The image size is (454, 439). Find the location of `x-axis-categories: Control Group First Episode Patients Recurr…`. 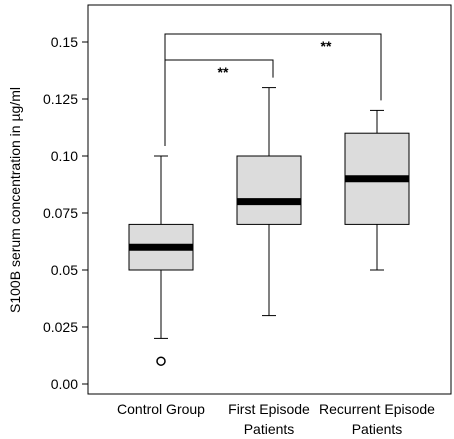

x-axis-categories: Control Group First Episode Patients Recurr… is located at coordinates (276, 419).